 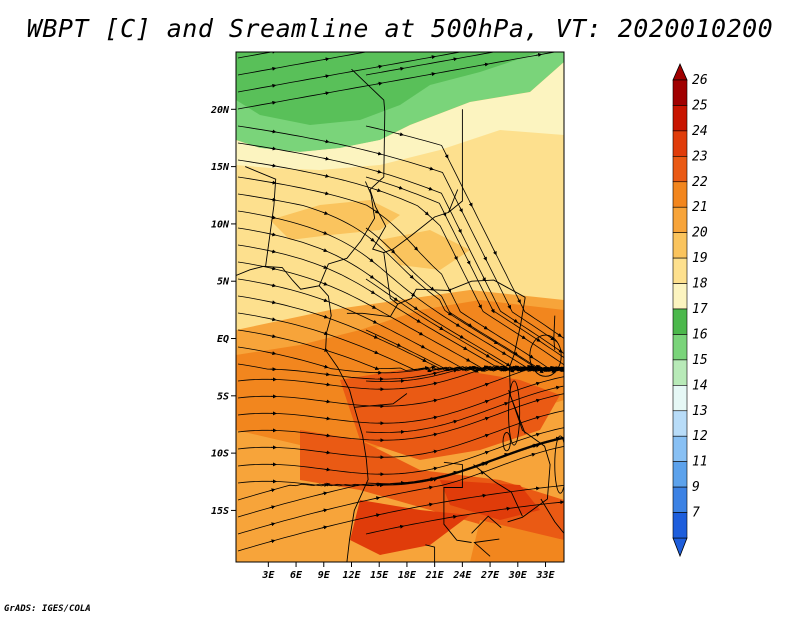 I want to click on colorbar: 26 25 24 23 22 21 20 19 18 17 16 15 14 13 12 11 9 7, so click(x=690, y=310).